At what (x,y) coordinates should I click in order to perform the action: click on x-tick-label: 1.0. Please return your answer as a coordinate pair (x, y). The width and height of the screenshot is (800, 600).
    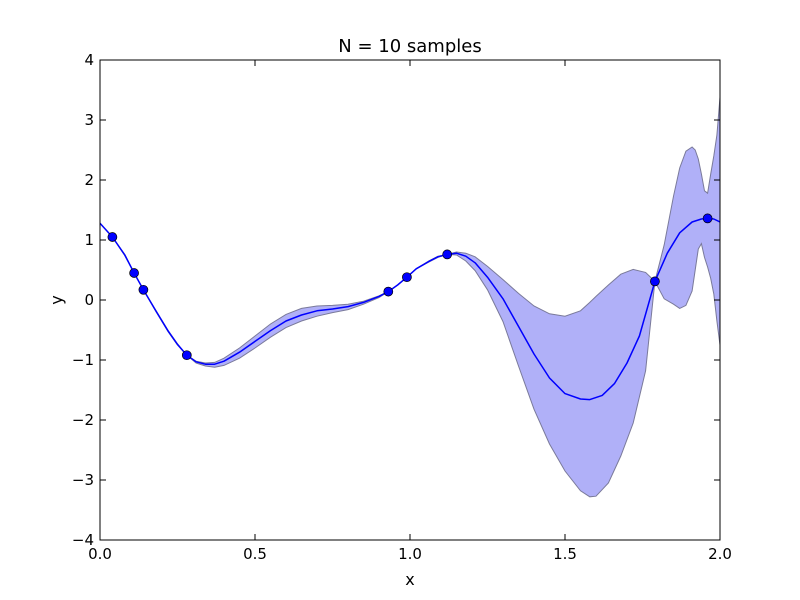
    Looking at the image, I should click on (410, 554).